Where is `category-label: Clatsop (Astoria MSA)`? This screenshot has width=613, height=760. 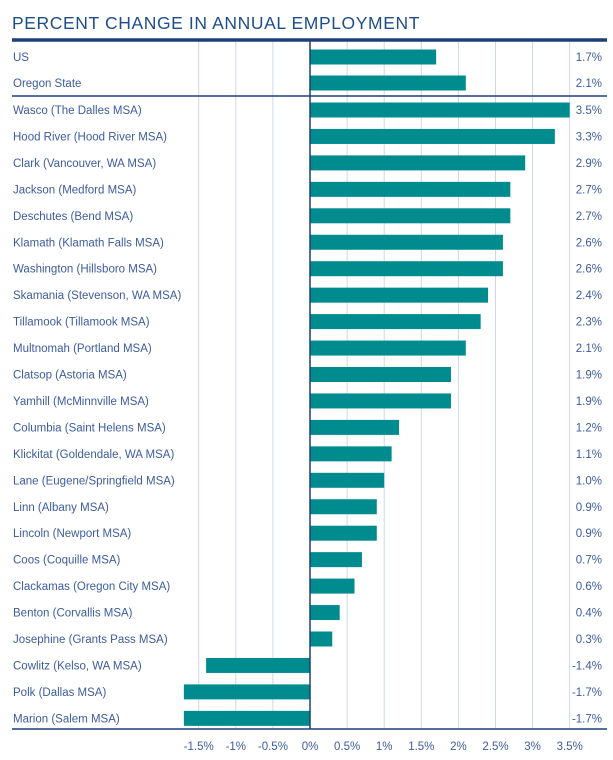 category-label: Clatsop (Astoria MSA) is located at coordinates (70, 376).